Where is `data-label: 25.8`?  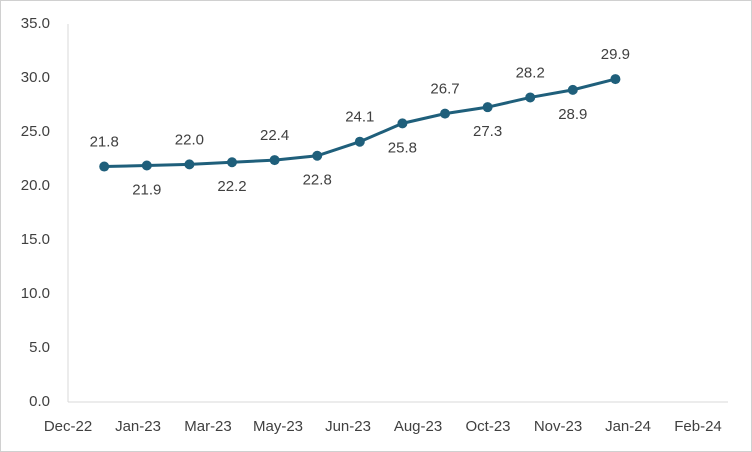 data-label: 25.8 is located at coordinates (402, 147).